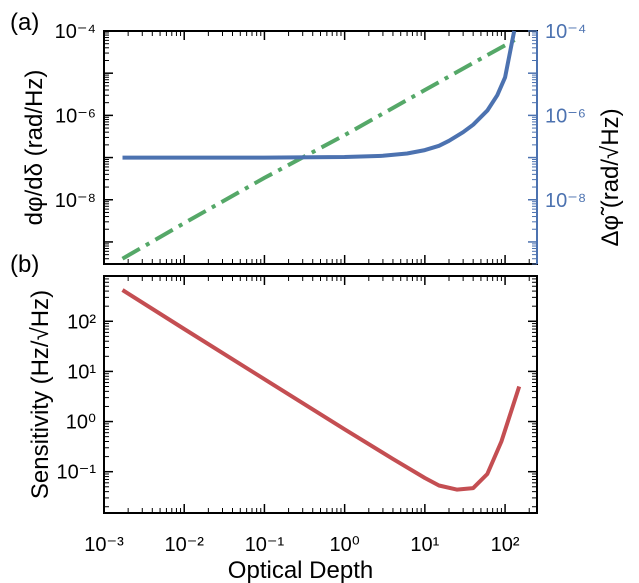 This screenshot has width=639, height=583. Describe the element at coordinates (424, 545) in the screenshot. I see `x-tick-label: 10¹` at that location.